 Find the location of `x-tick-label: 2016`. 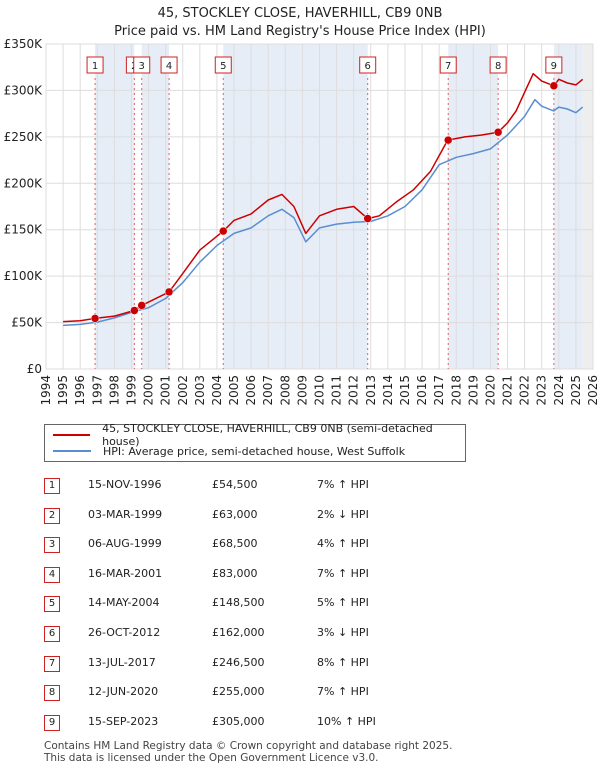

x-tick-label: 2016 is located at coordinates (422, 390).